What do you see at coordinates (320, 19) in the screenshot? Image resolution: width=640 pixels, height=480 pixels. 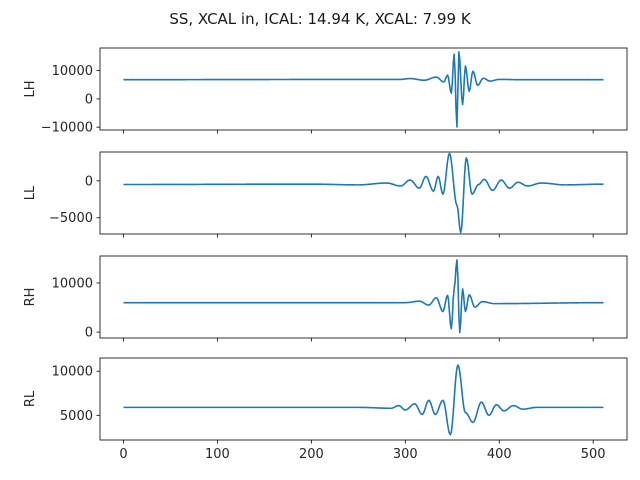 I see `chart-title: SS, XCAL in, ICAL: 14.94 K, XCAL: 7.99 K` at bounding box center [320, 19].